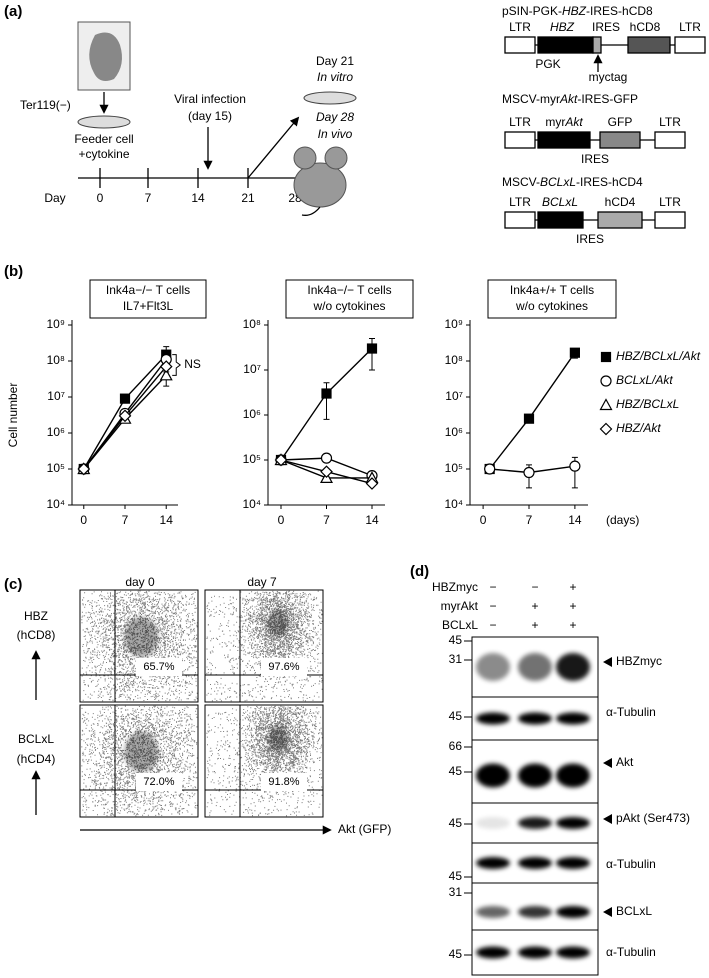 This screenshot has height=978, width=709. Describe the element at coordinates (521, 182) in the screenshot. I see `title-part: MSCV-` at that location.